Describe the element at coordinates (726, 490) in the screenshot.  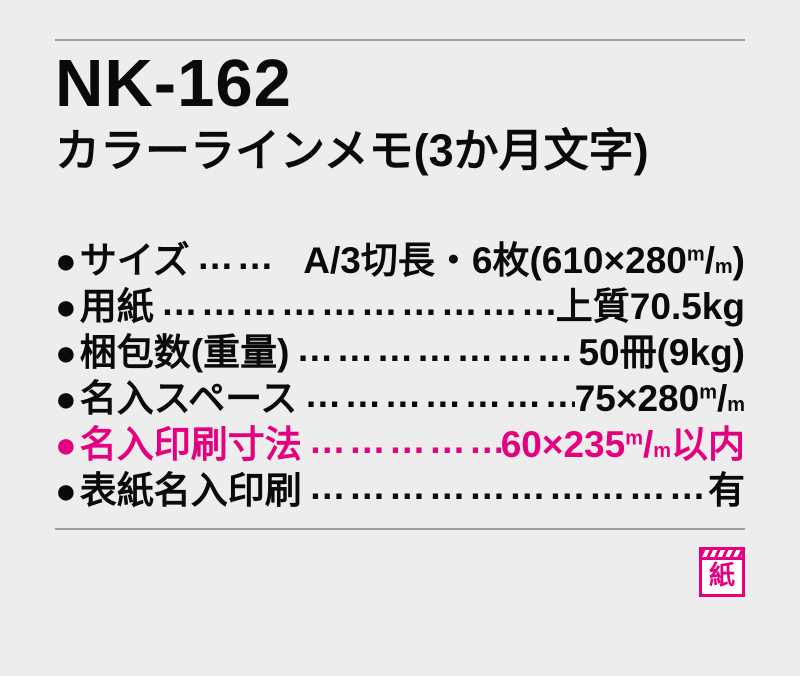
I see `spec-value: 有` at that location.